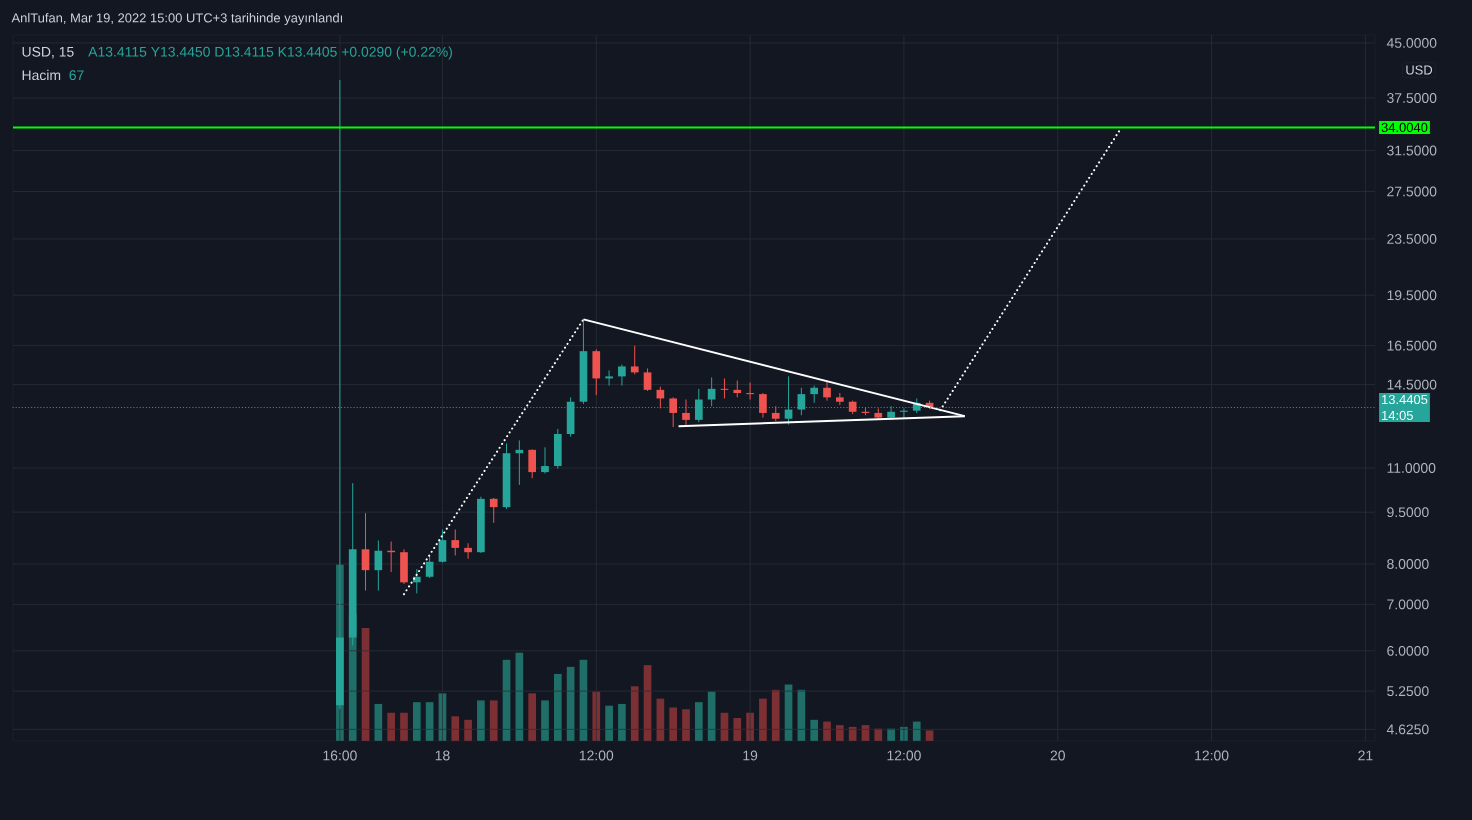  I want to click on y-tick-label: 8.0000, so click(1408, 564).